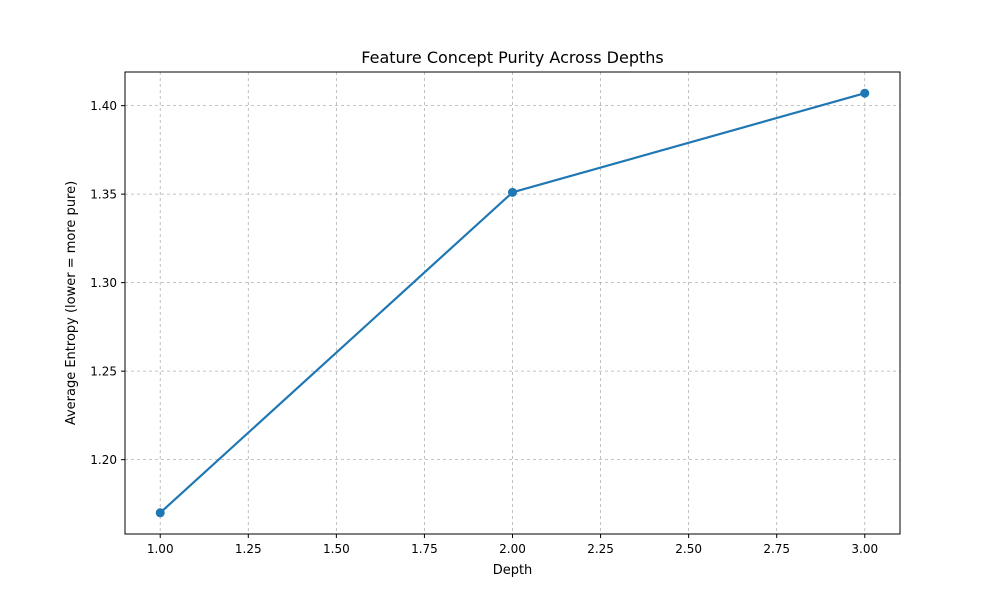  What do you see at coordinates (424, 549) in the screenshot?
I see `x-tick-label: 1.75` at bounding box center [424, 549].